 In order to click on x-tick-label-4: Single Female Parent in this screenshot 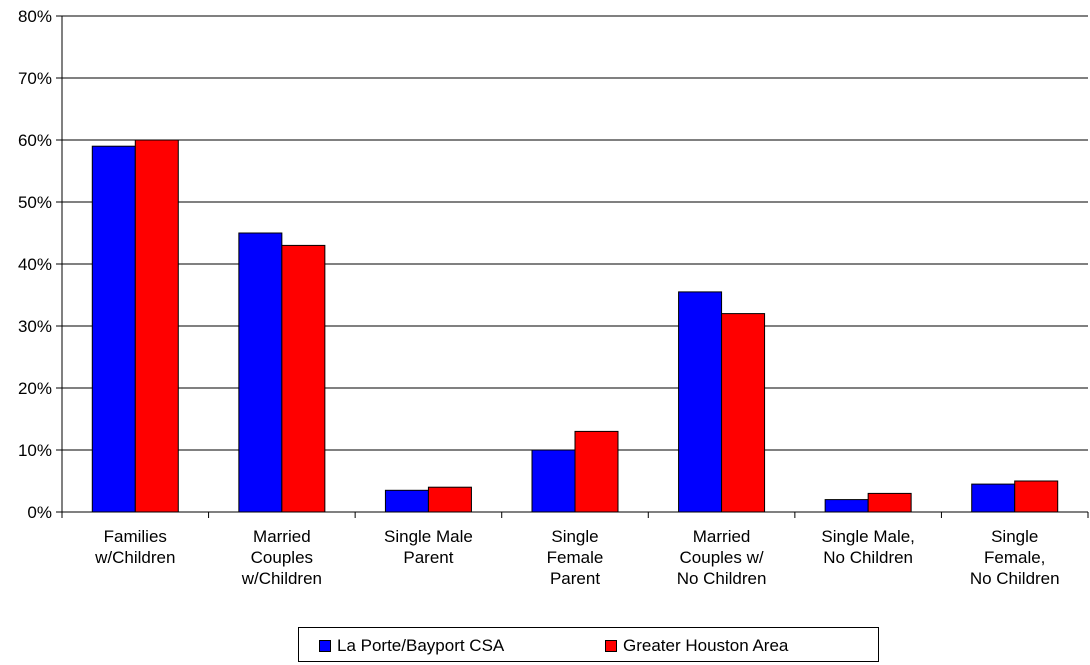, I will do `click(575, 557)`.